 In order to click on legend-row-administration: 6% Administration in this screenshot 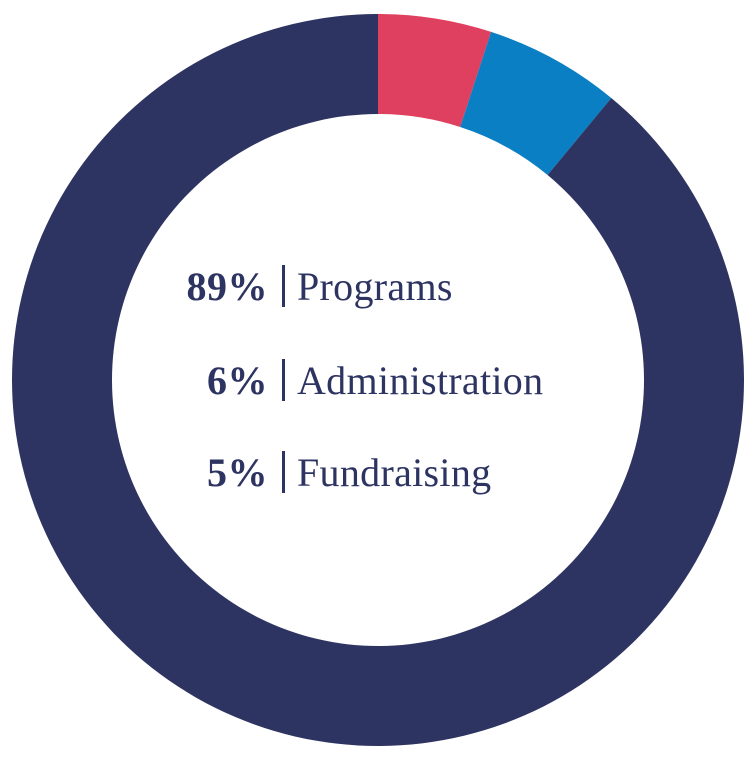, I will do `click(378, 380)`.